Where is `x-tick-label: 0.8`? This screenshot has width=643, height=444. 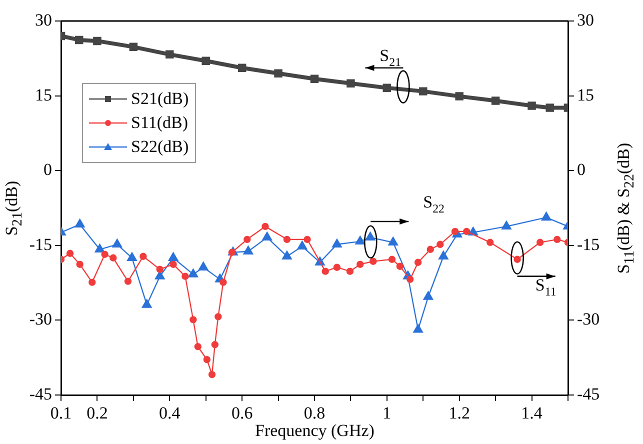 x-tick-label: 0.8 is located at coordinates (315, 413).